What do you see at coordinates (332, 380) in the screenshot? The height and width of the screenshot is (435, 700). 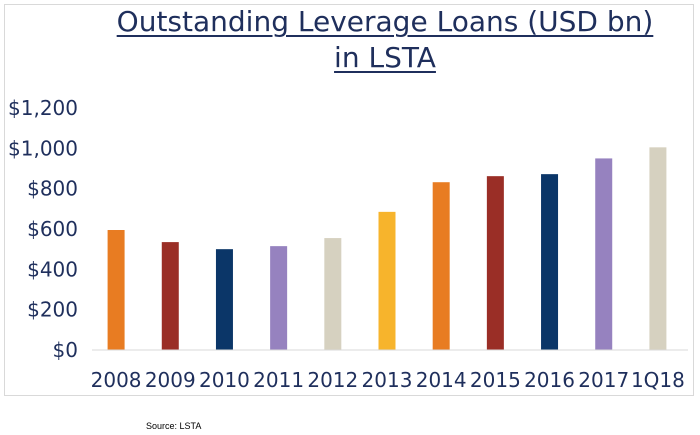 I see `x-tick-label: 2012` at bounding box center [332, 380].